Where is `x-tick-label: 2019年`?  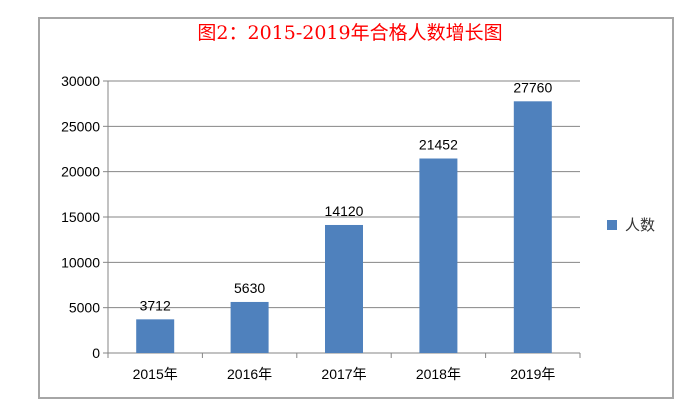 x-tick-label: 2019年 is located at coordinates (532, 374).